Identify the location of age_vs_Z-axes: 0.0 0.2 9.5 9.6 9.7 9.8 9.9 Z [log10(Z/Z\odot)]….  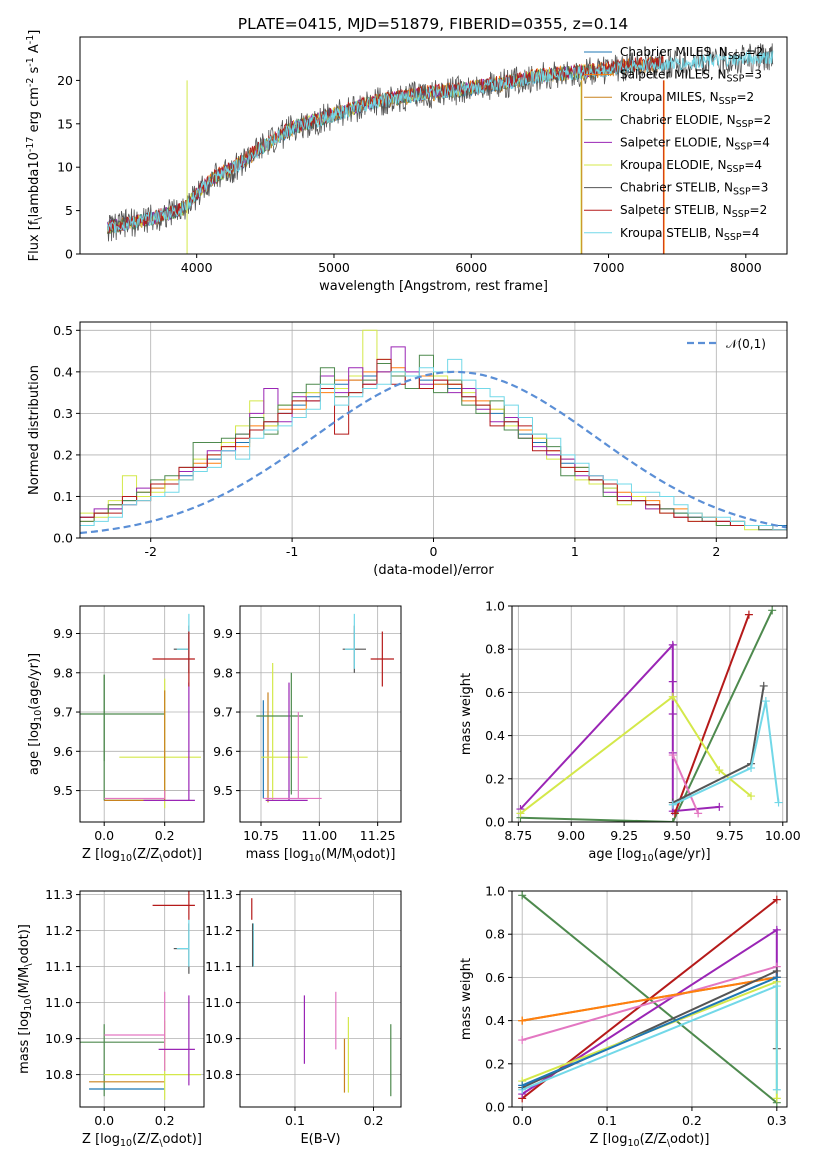
(116, 734).